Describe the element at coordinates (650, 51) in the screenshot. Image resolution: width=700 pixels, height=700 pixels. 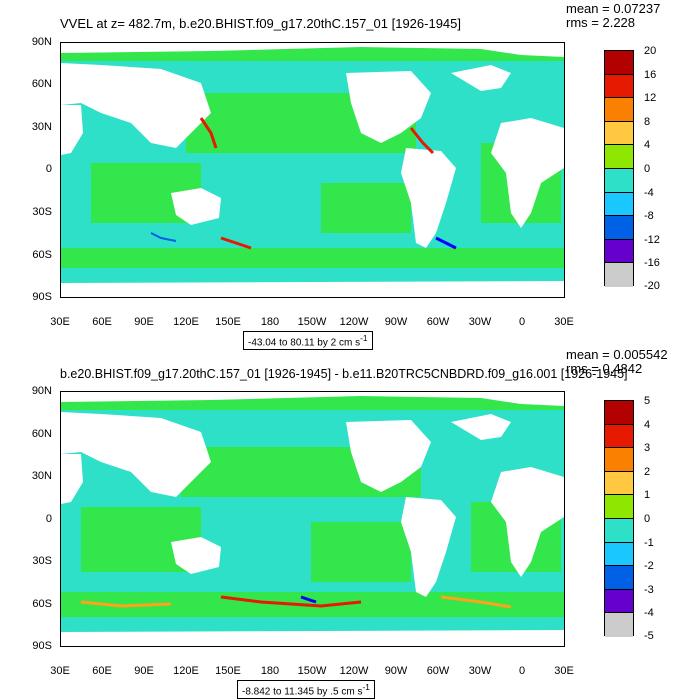
I see `top-cb-label-0: 20` at that location.